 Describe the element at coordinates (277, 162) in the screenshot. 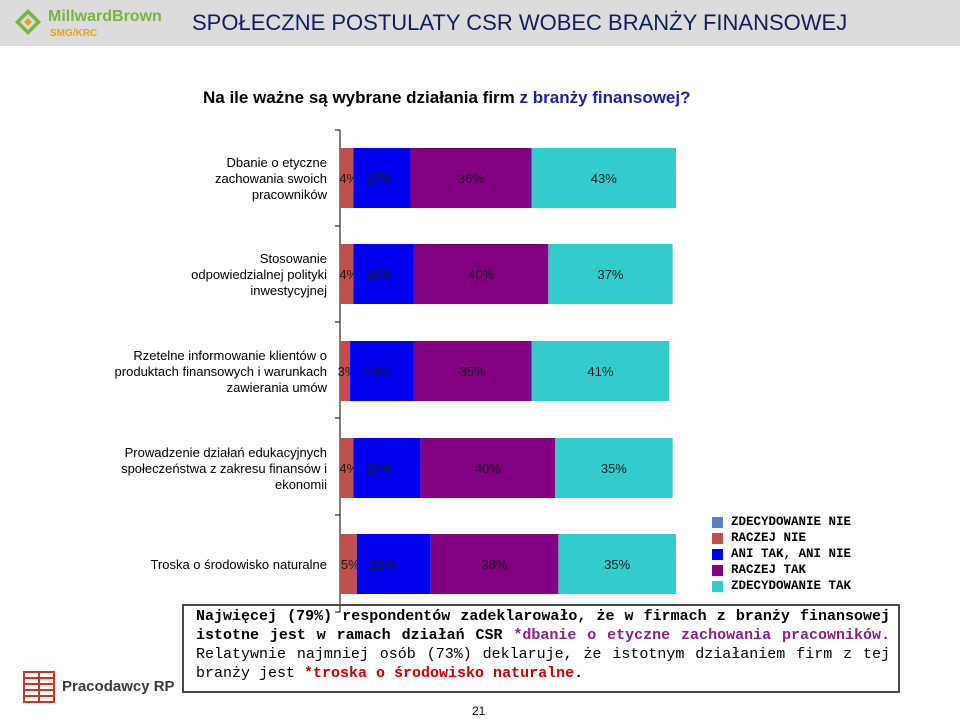

I see `category-label: Dbanie o etyczne` at that location.